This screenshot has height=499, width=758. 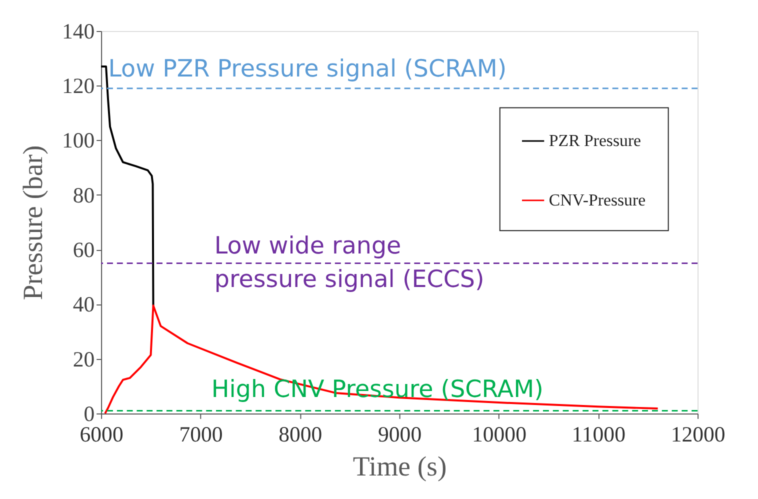 I want to click on y-tick-label: 140, so click(x=78, y=31).